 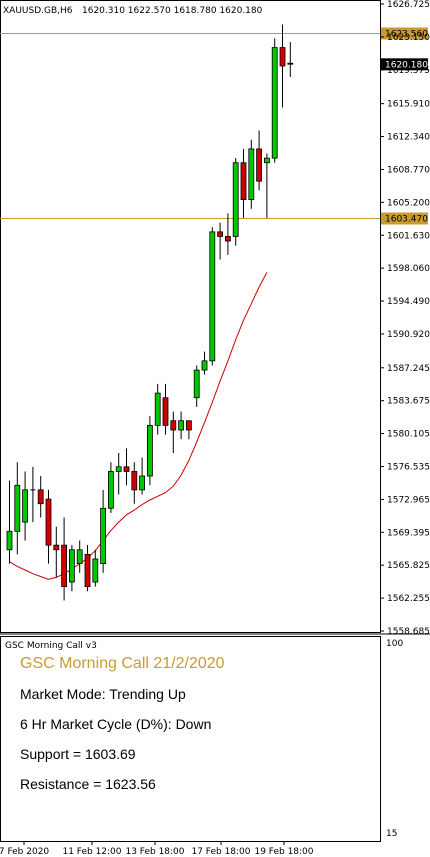 What do you see at coordinates (408, 71) in the screenshot?
I see `price-tick-label: 1619.575` at bounding box center [408, 71].